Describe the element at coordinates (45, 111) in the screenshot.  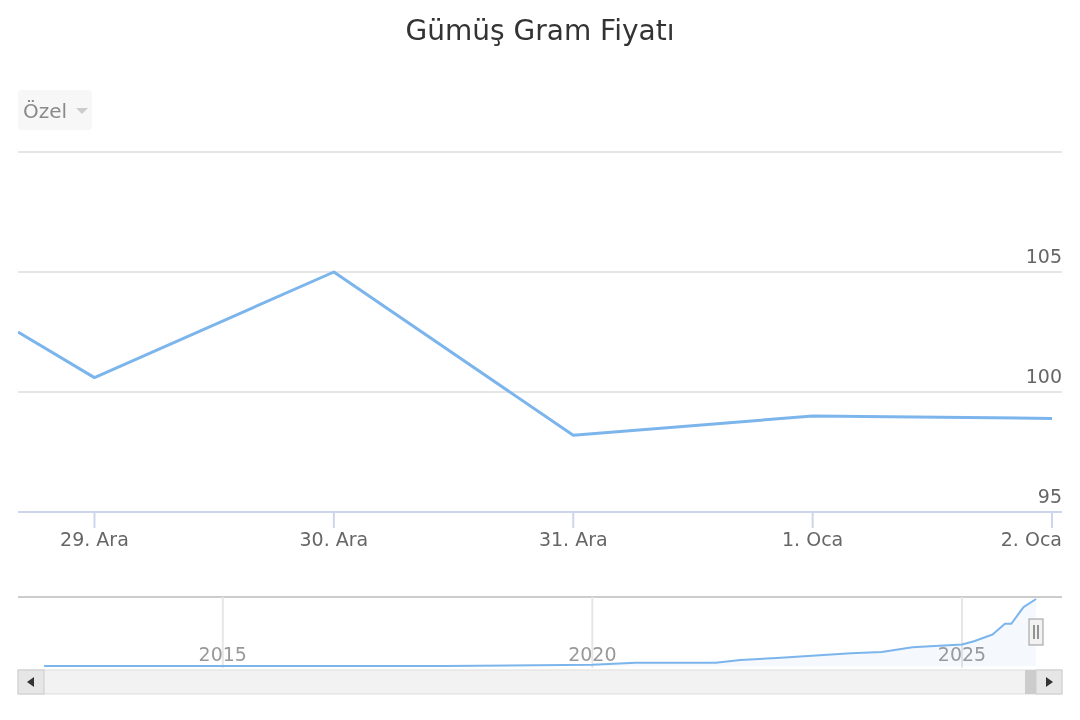
I see `text: Özel` at that location.